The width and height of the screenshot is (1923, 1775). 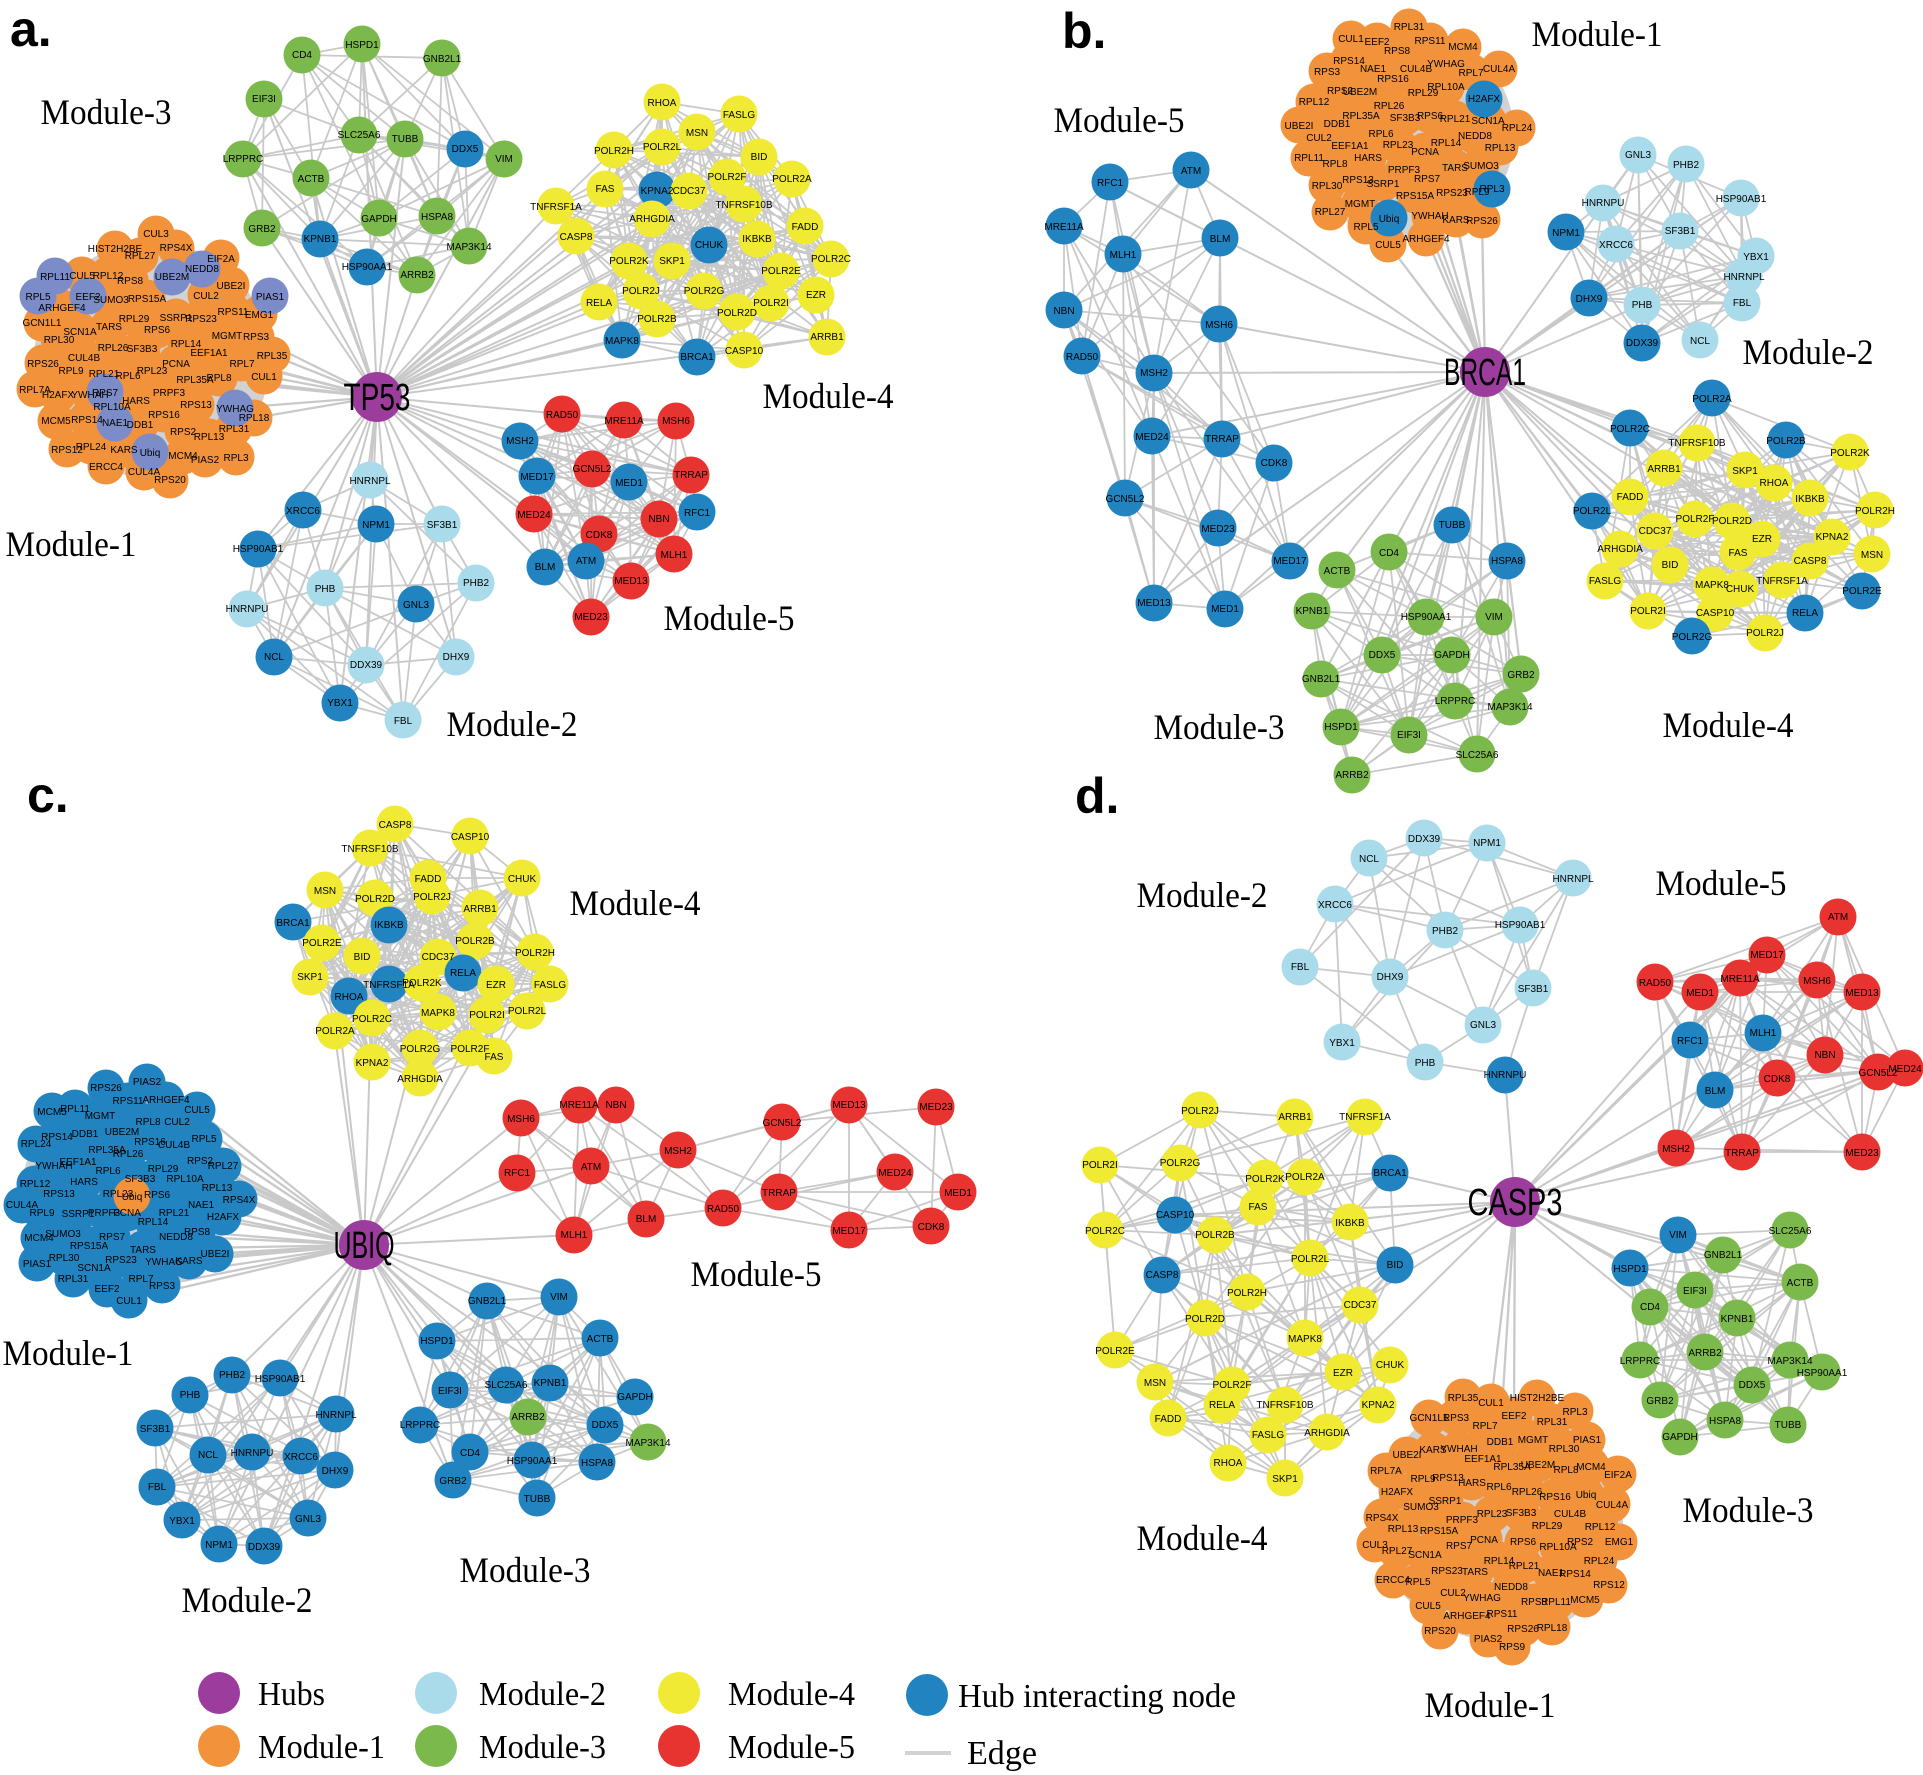 What do you see at coordinates (362, 45) in the screenshot?
I see `svg-text: HSPD1` at bounding box center [362, 45].